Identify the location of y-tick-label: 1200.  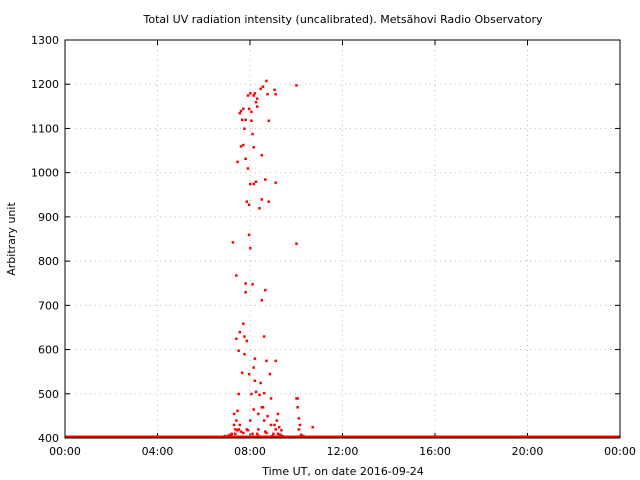
(45, 84).